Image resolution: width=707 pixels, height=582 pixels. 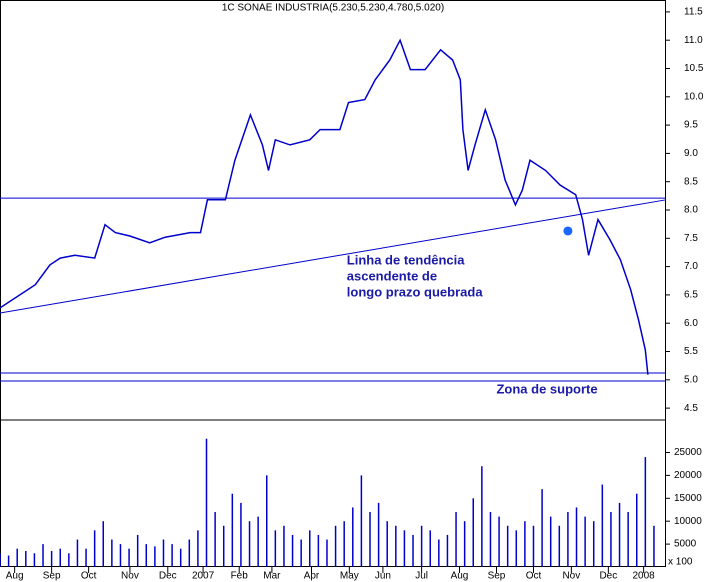 What do you see at coordinates (392, 275) in the screenshot?
I see `annotation: ascendente de` at bounding box center [392, 275].